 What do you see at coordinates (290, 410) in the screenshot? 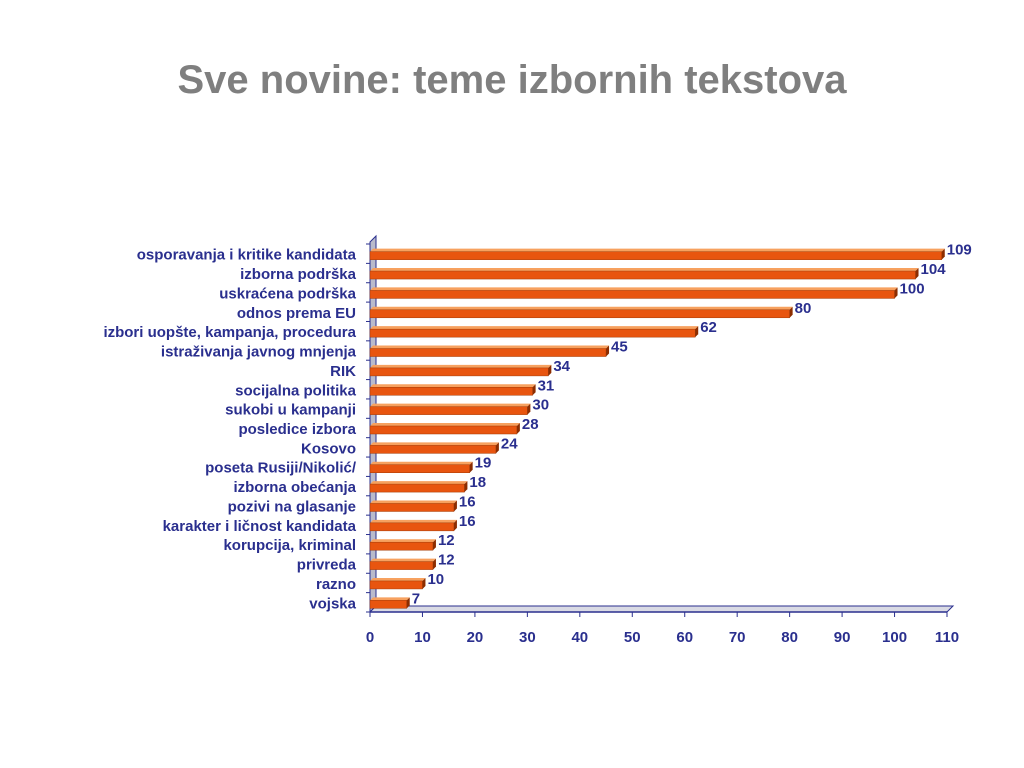
I see `category-label: sukobi u kampanji` at bounding box center [290, 410].